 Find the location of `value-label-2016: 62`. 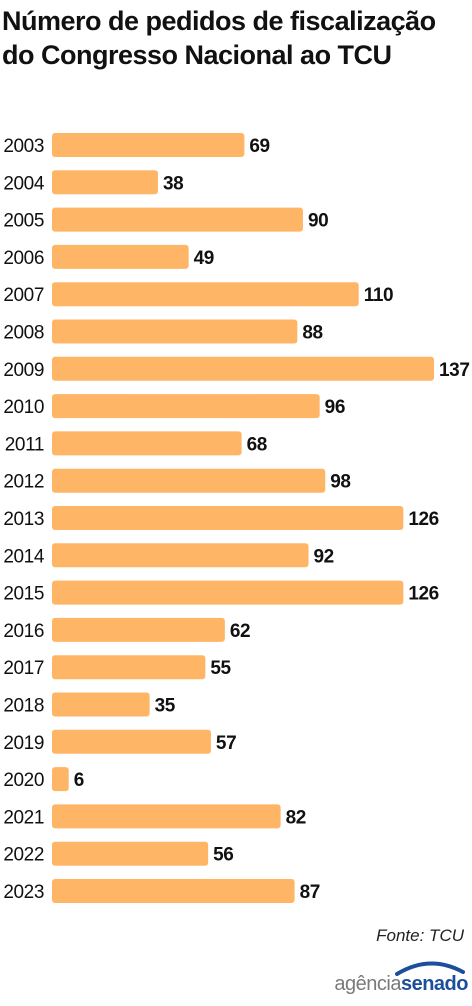

value-label-2016: 62 is located at coordinates (240, 631).